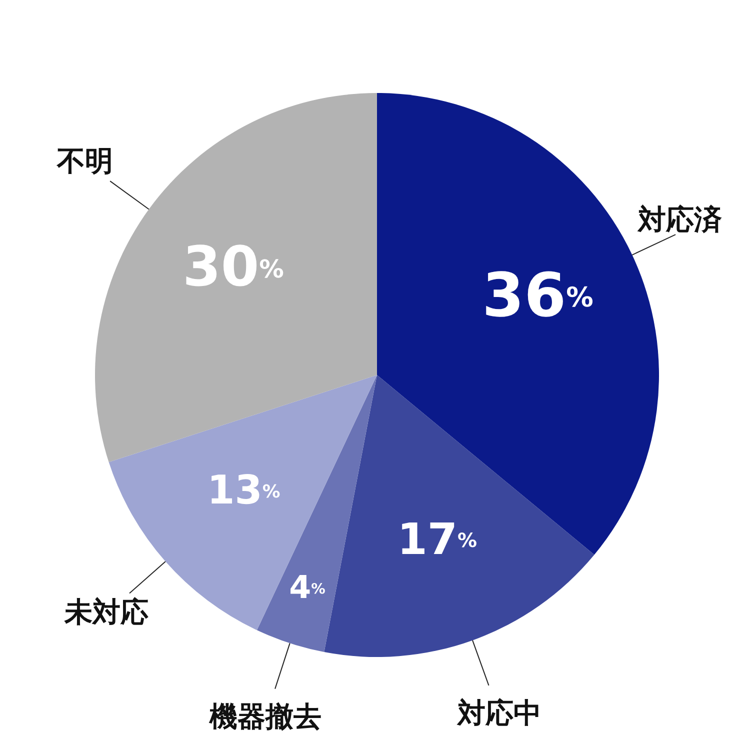  What do you see at coordinates (233, 266) in the screenshot?
I see `data-label: 30%` at bounding box center [233, 266].